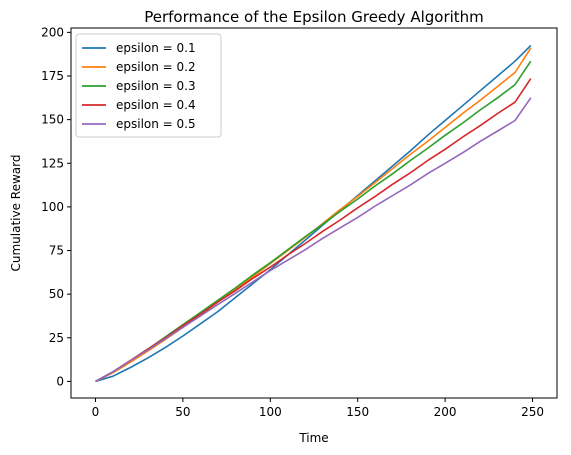 The height and width of the screenshot is (455, 571). I want to click on y-tick-label: 200, so click(52, 32).